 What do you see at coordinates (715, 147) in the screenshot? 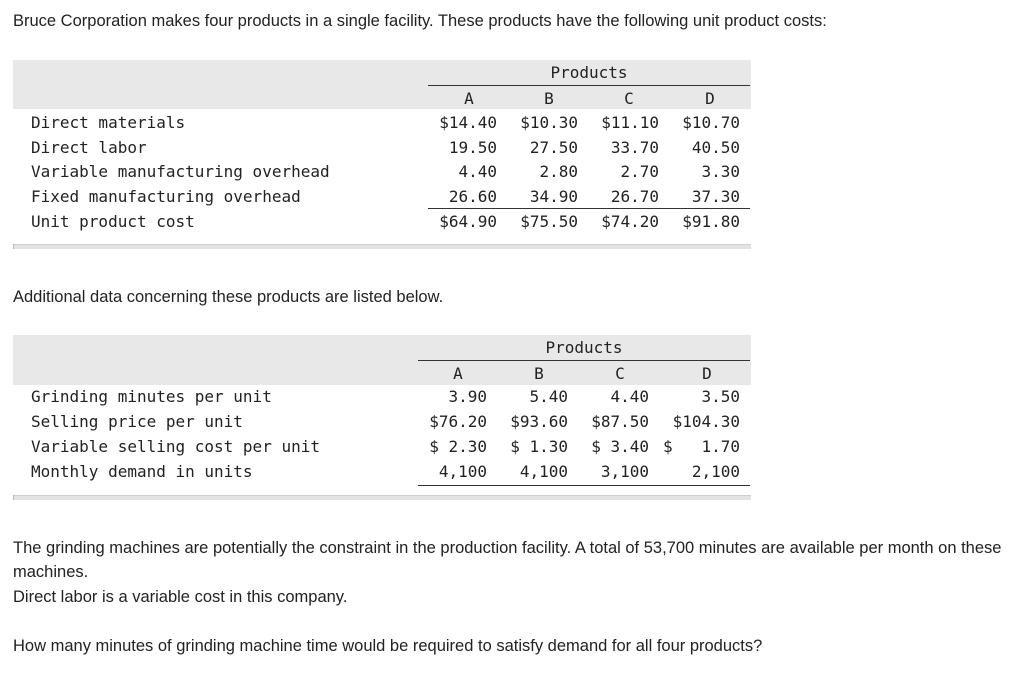
I see `cell: 40.50` at bounding box center [715, 147].